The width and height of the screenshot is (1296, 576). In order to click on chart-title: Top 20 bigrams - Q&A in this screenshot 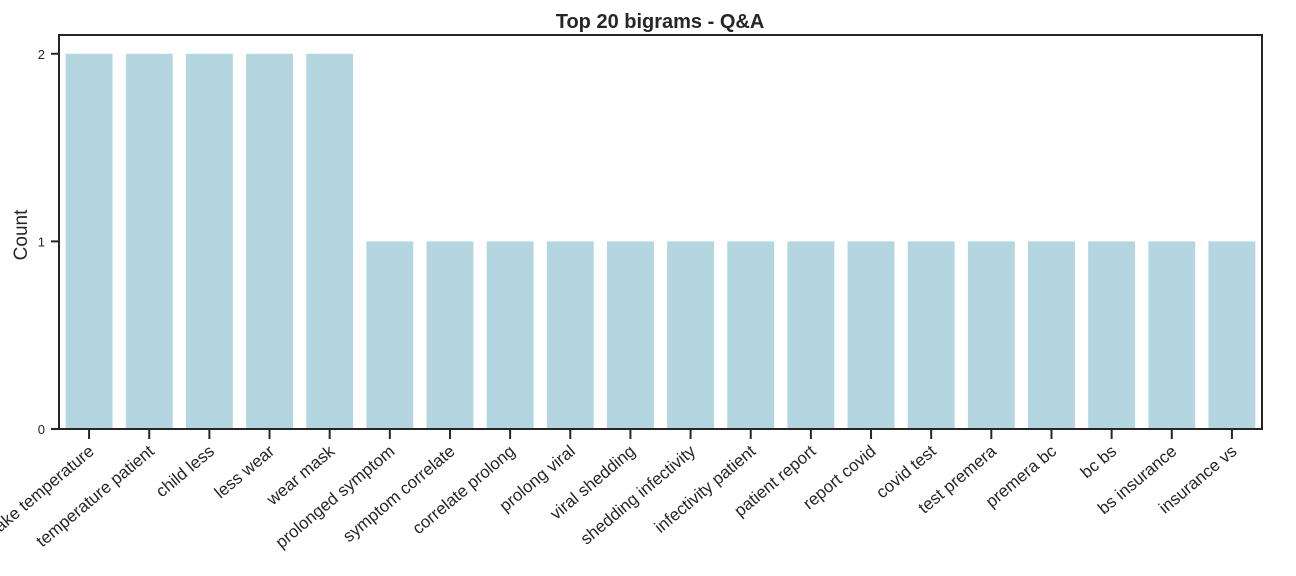, I will do `click(660, 22)`.